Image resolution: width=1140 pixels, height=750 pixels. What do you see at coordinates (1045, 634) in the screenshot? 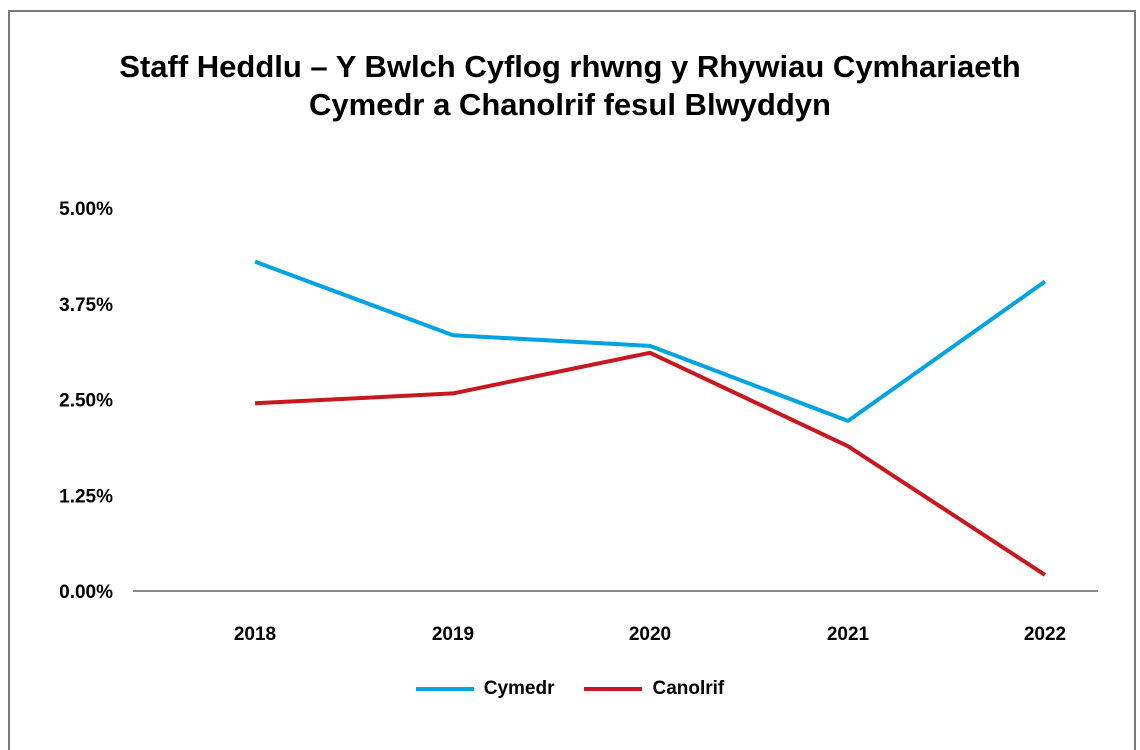
I see `x-tick-label: 2022` at bounding box center [1045, 634].